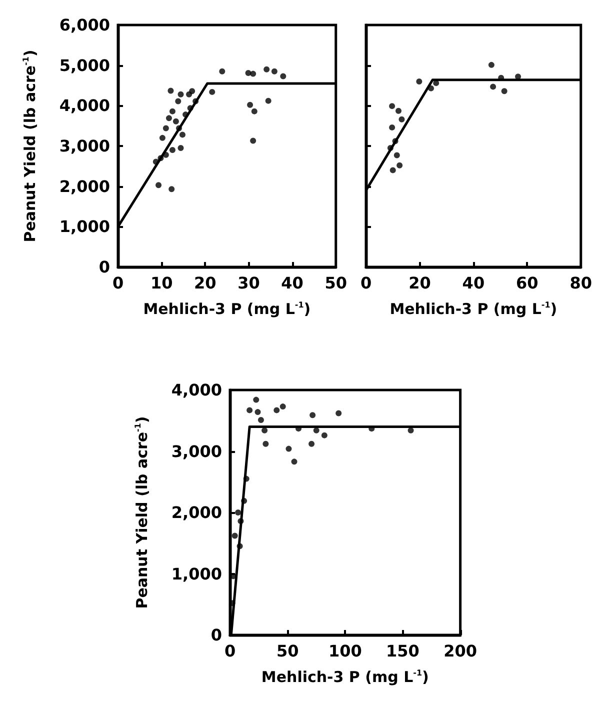 This screenshot has width=598, height=702. Describe the element at coordinates (84, 25) in the screenshot. I see `y-tick-label: 6,000` at that location.